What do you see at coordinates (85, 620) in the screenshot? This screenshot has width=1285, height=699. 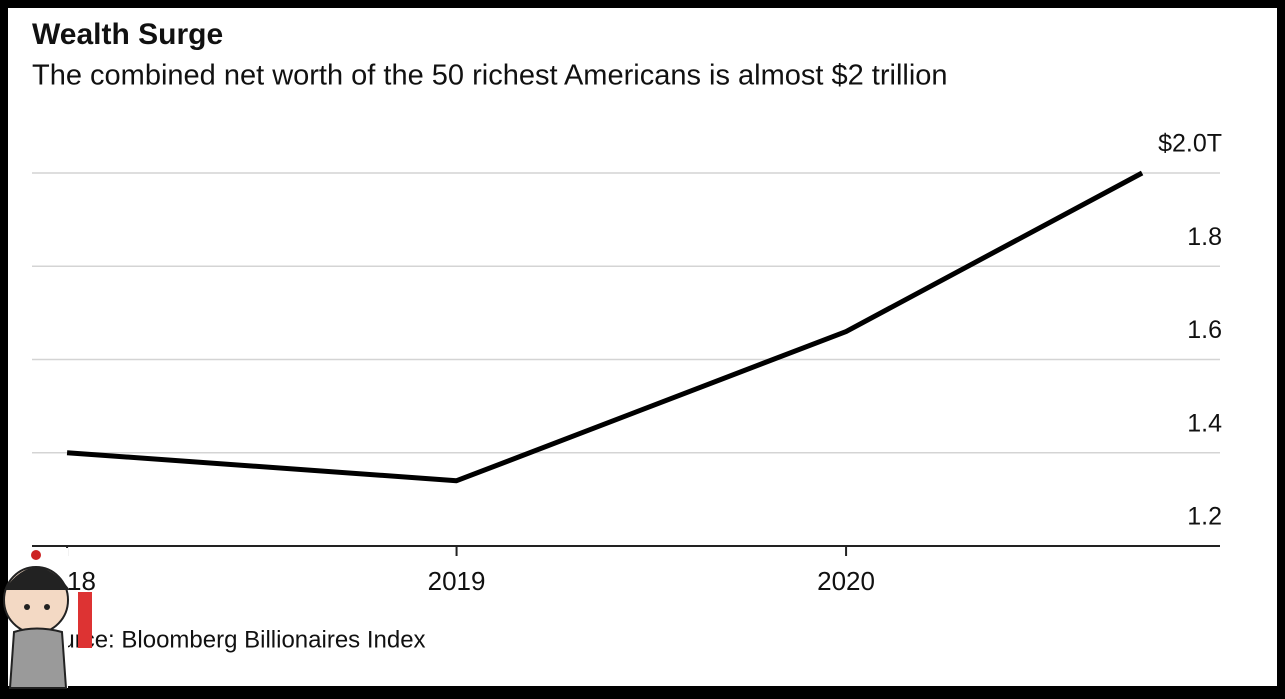 I see `avatar-seal` at bounding box center [85, 620].